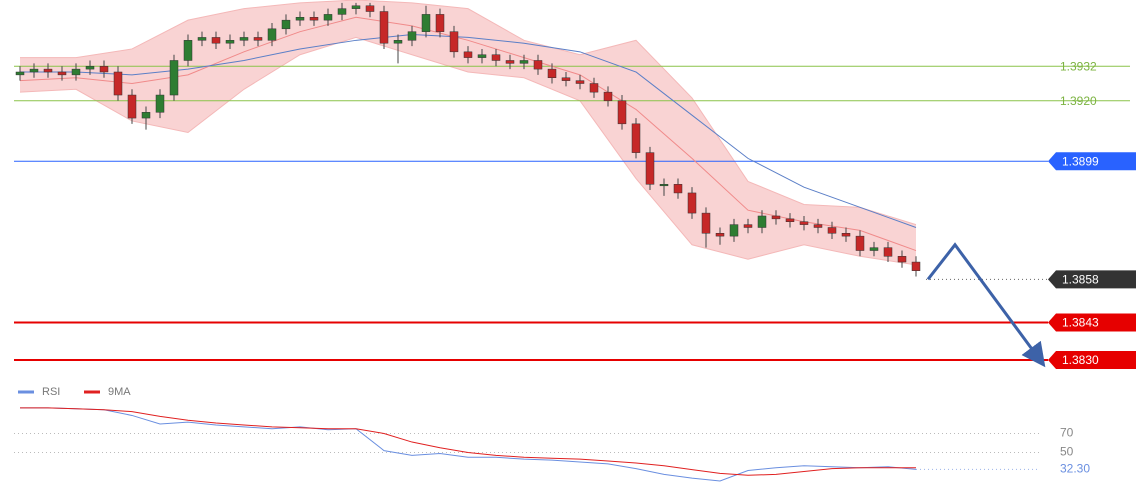 The width and height of the screenshot is (1140, 500). I want to click on forecast-arrow, so click(986, 305).